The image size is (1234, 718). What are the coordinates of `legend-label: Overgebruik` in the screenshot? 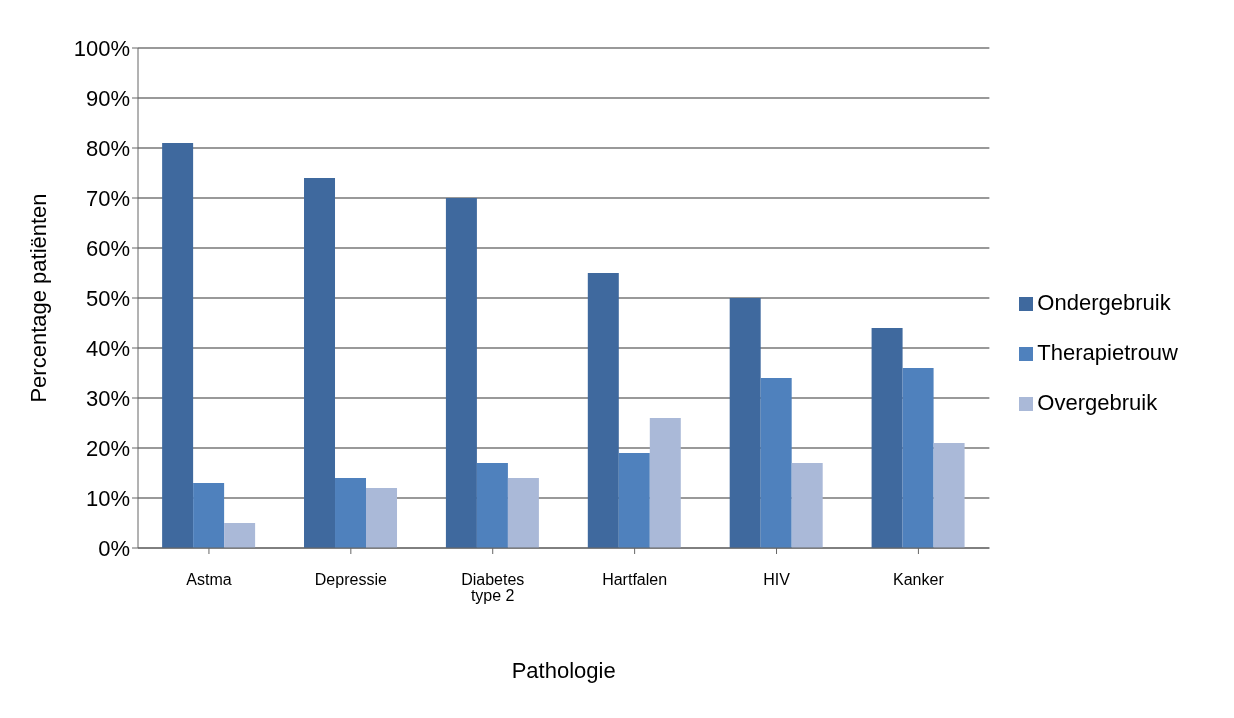 It's located at (1097, 402).